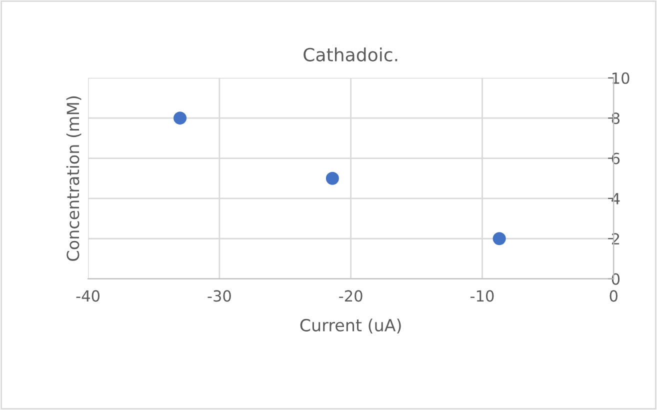 Image resolution: width=657 pixels, height=410 pixels. Describe the element at coordinates (219, 296) in the screenshot. I see `x-tick-label: -30` at that location.